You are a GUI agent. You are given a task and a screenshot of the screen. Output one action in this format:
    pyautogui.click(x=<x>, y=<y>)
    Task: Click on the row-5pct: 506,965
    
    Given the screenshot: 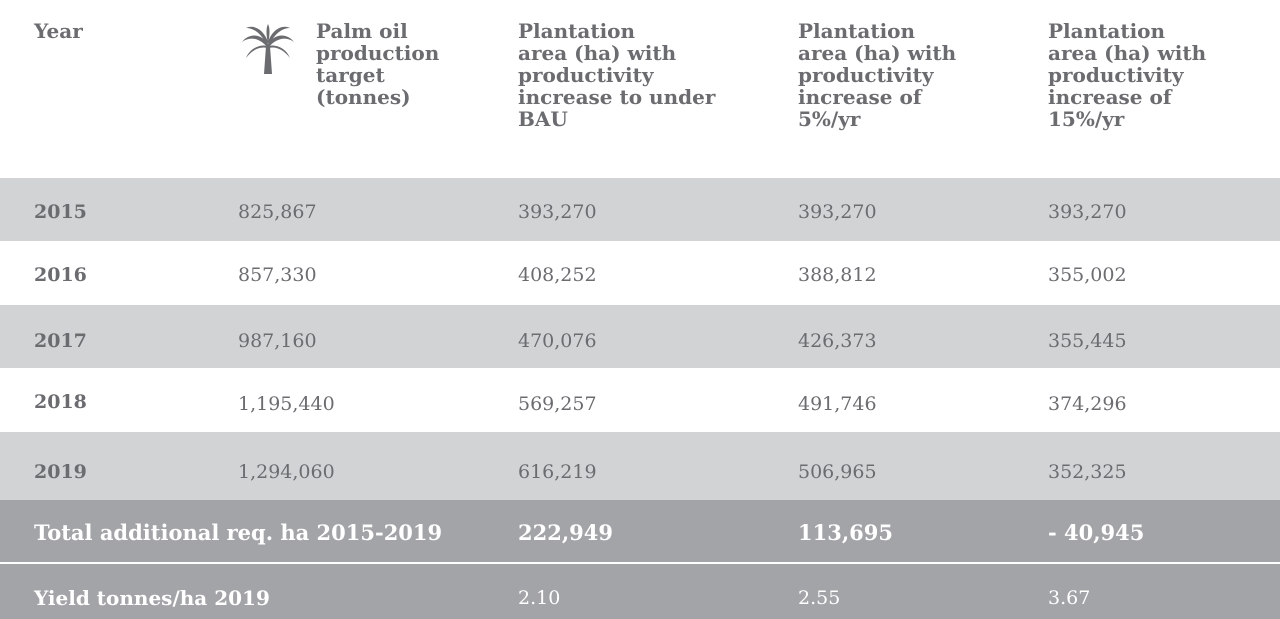 What is the action you would take?
    pyautogui.click(x=837, y=472)
    